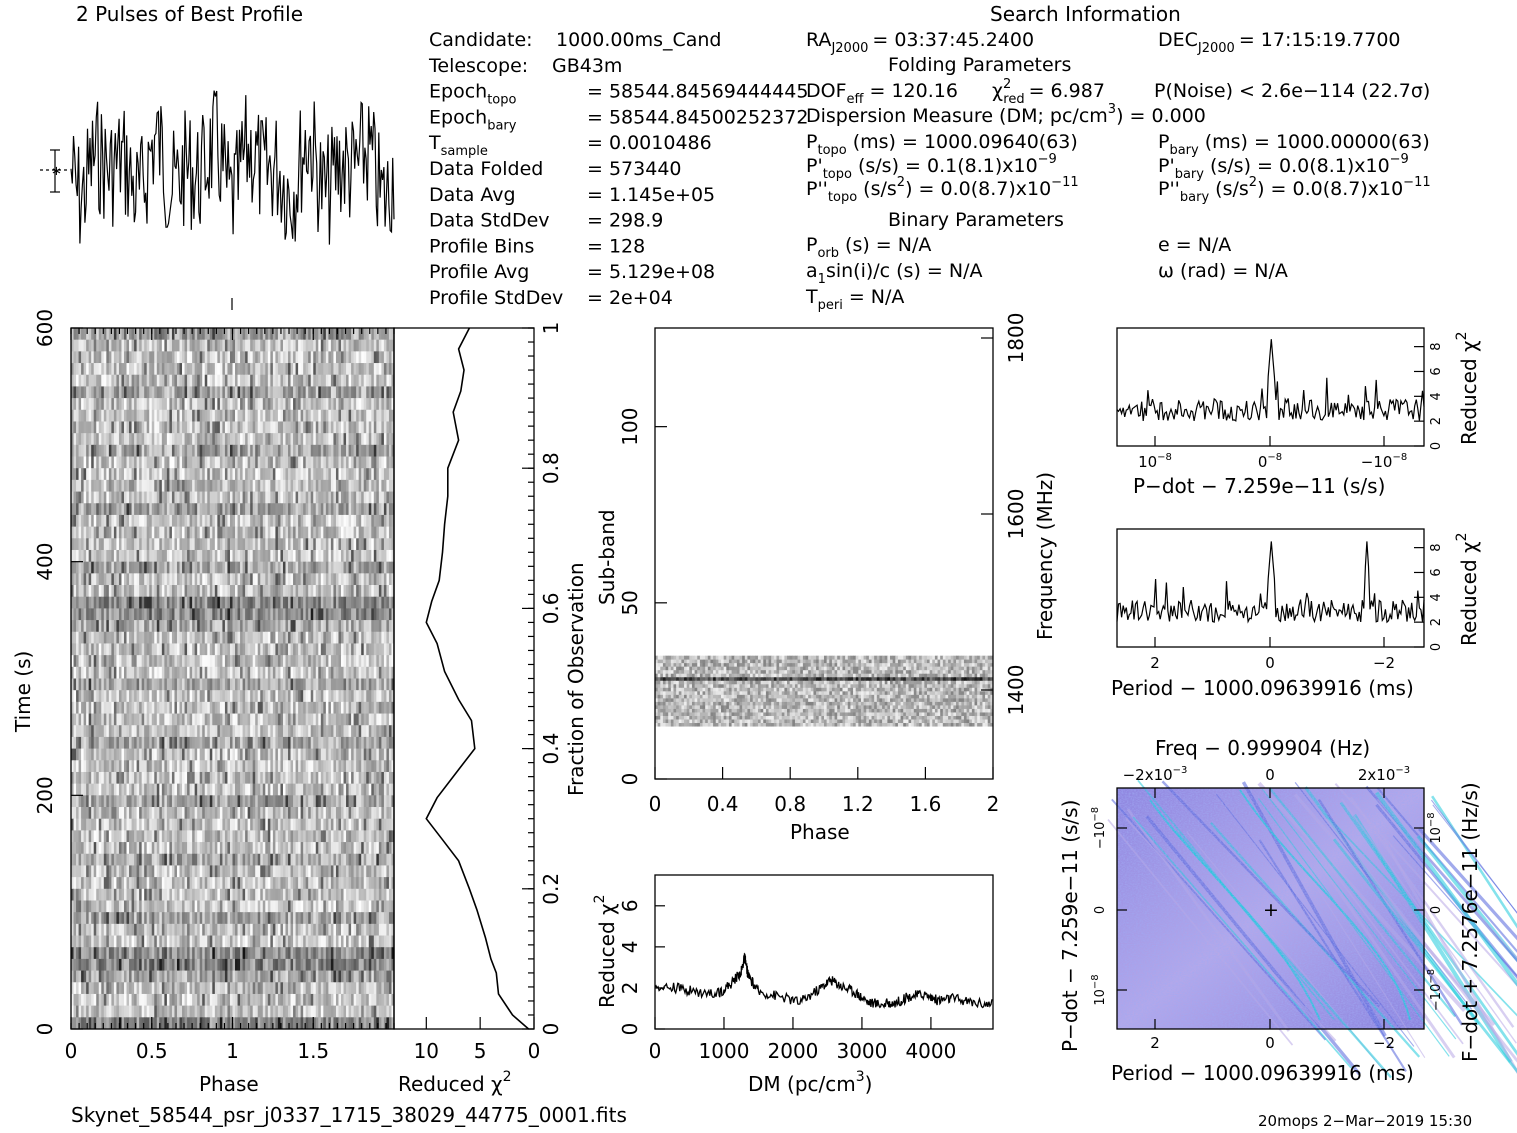 The height and width of the screenshot is (1133, 1517). Describe the element at coordinates (576, 679) in the screenshot. I see `fraction-axis-label: Fraction of Observation` at that location.